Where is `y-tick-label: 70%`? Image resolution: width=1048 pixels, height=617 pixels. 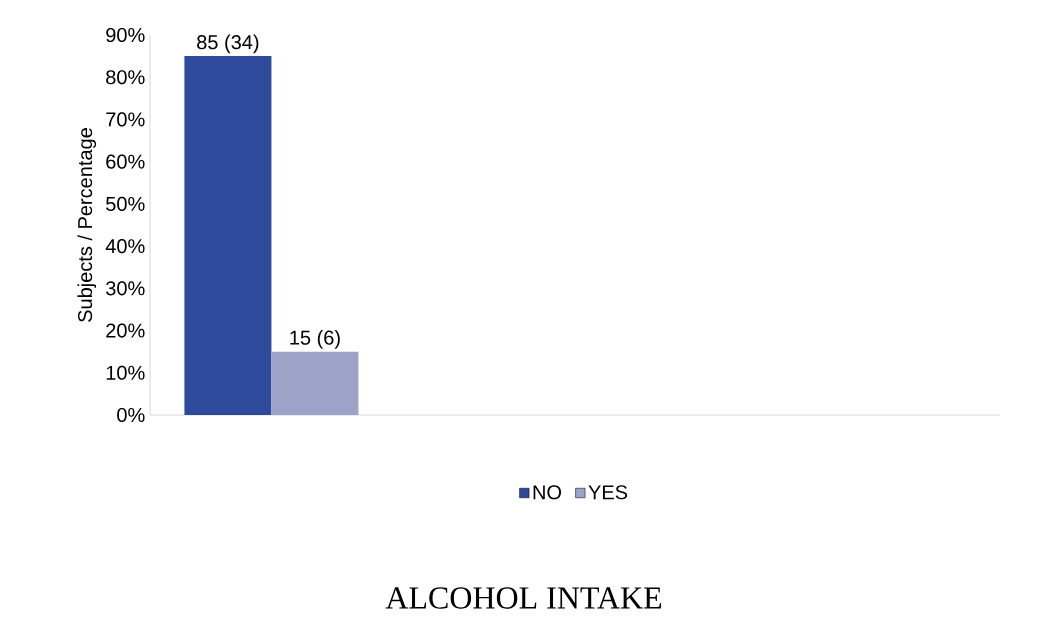
y-tick-label: 70% is located at coordinates (125, 119).